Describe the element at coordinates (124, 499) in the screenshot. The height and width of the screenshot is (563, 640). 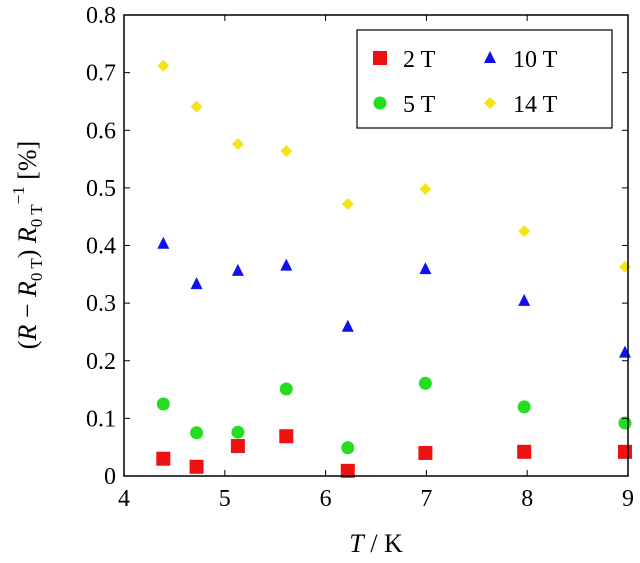
I see `x-tick-label: 4` at that location.